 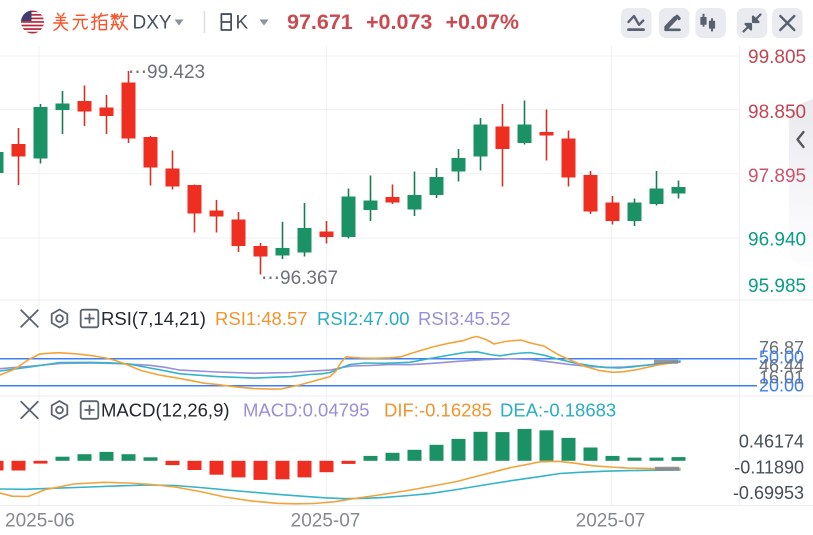 I want to click on svg-text: 95.985, so click(x=777, y=286).